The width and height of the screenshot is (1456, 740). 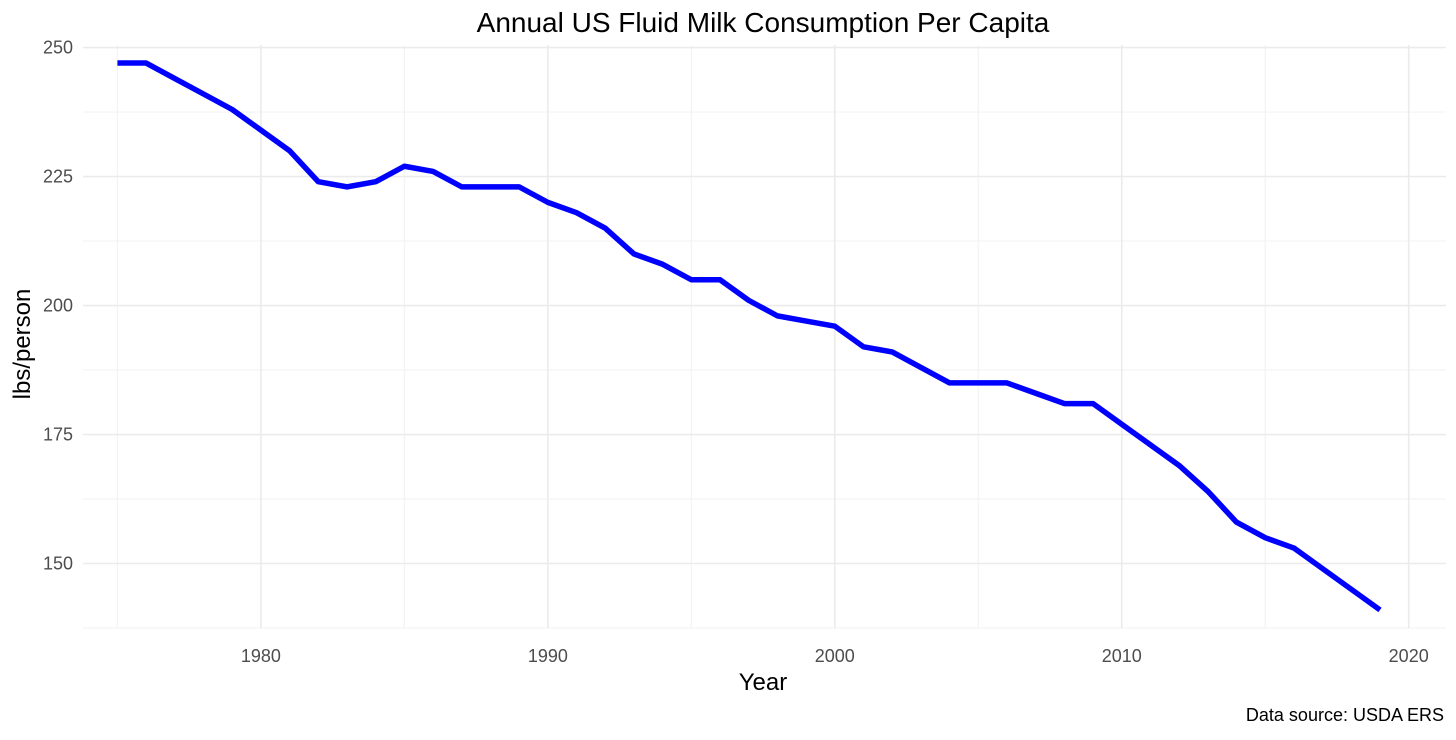 I want to click on y-axis-title: lbs/person, so click(x=22, y=344).